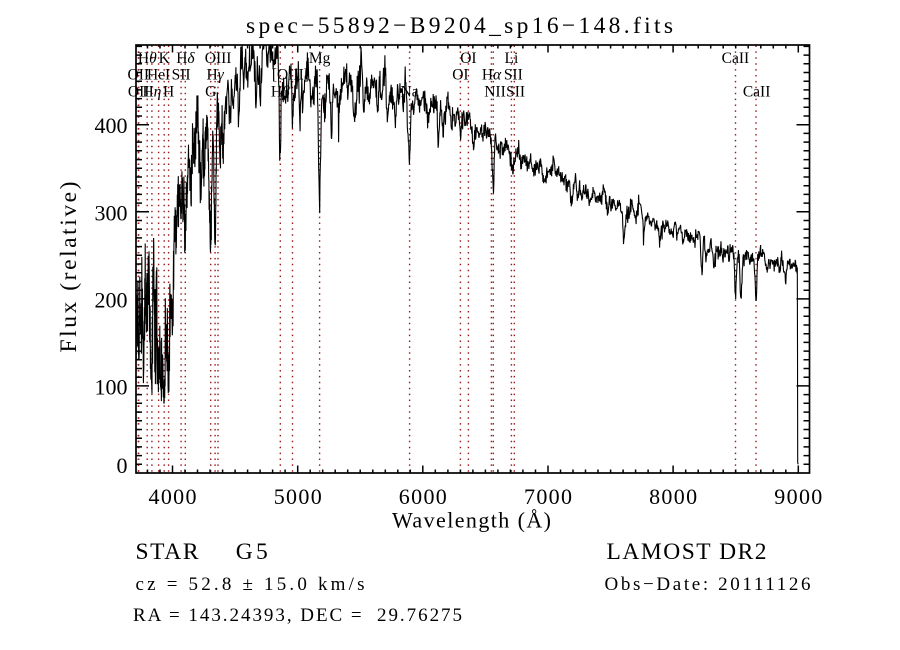  Describe the element at coordinates (798, 496) in the screenshot. I see `svg-text: 9000` at that location.